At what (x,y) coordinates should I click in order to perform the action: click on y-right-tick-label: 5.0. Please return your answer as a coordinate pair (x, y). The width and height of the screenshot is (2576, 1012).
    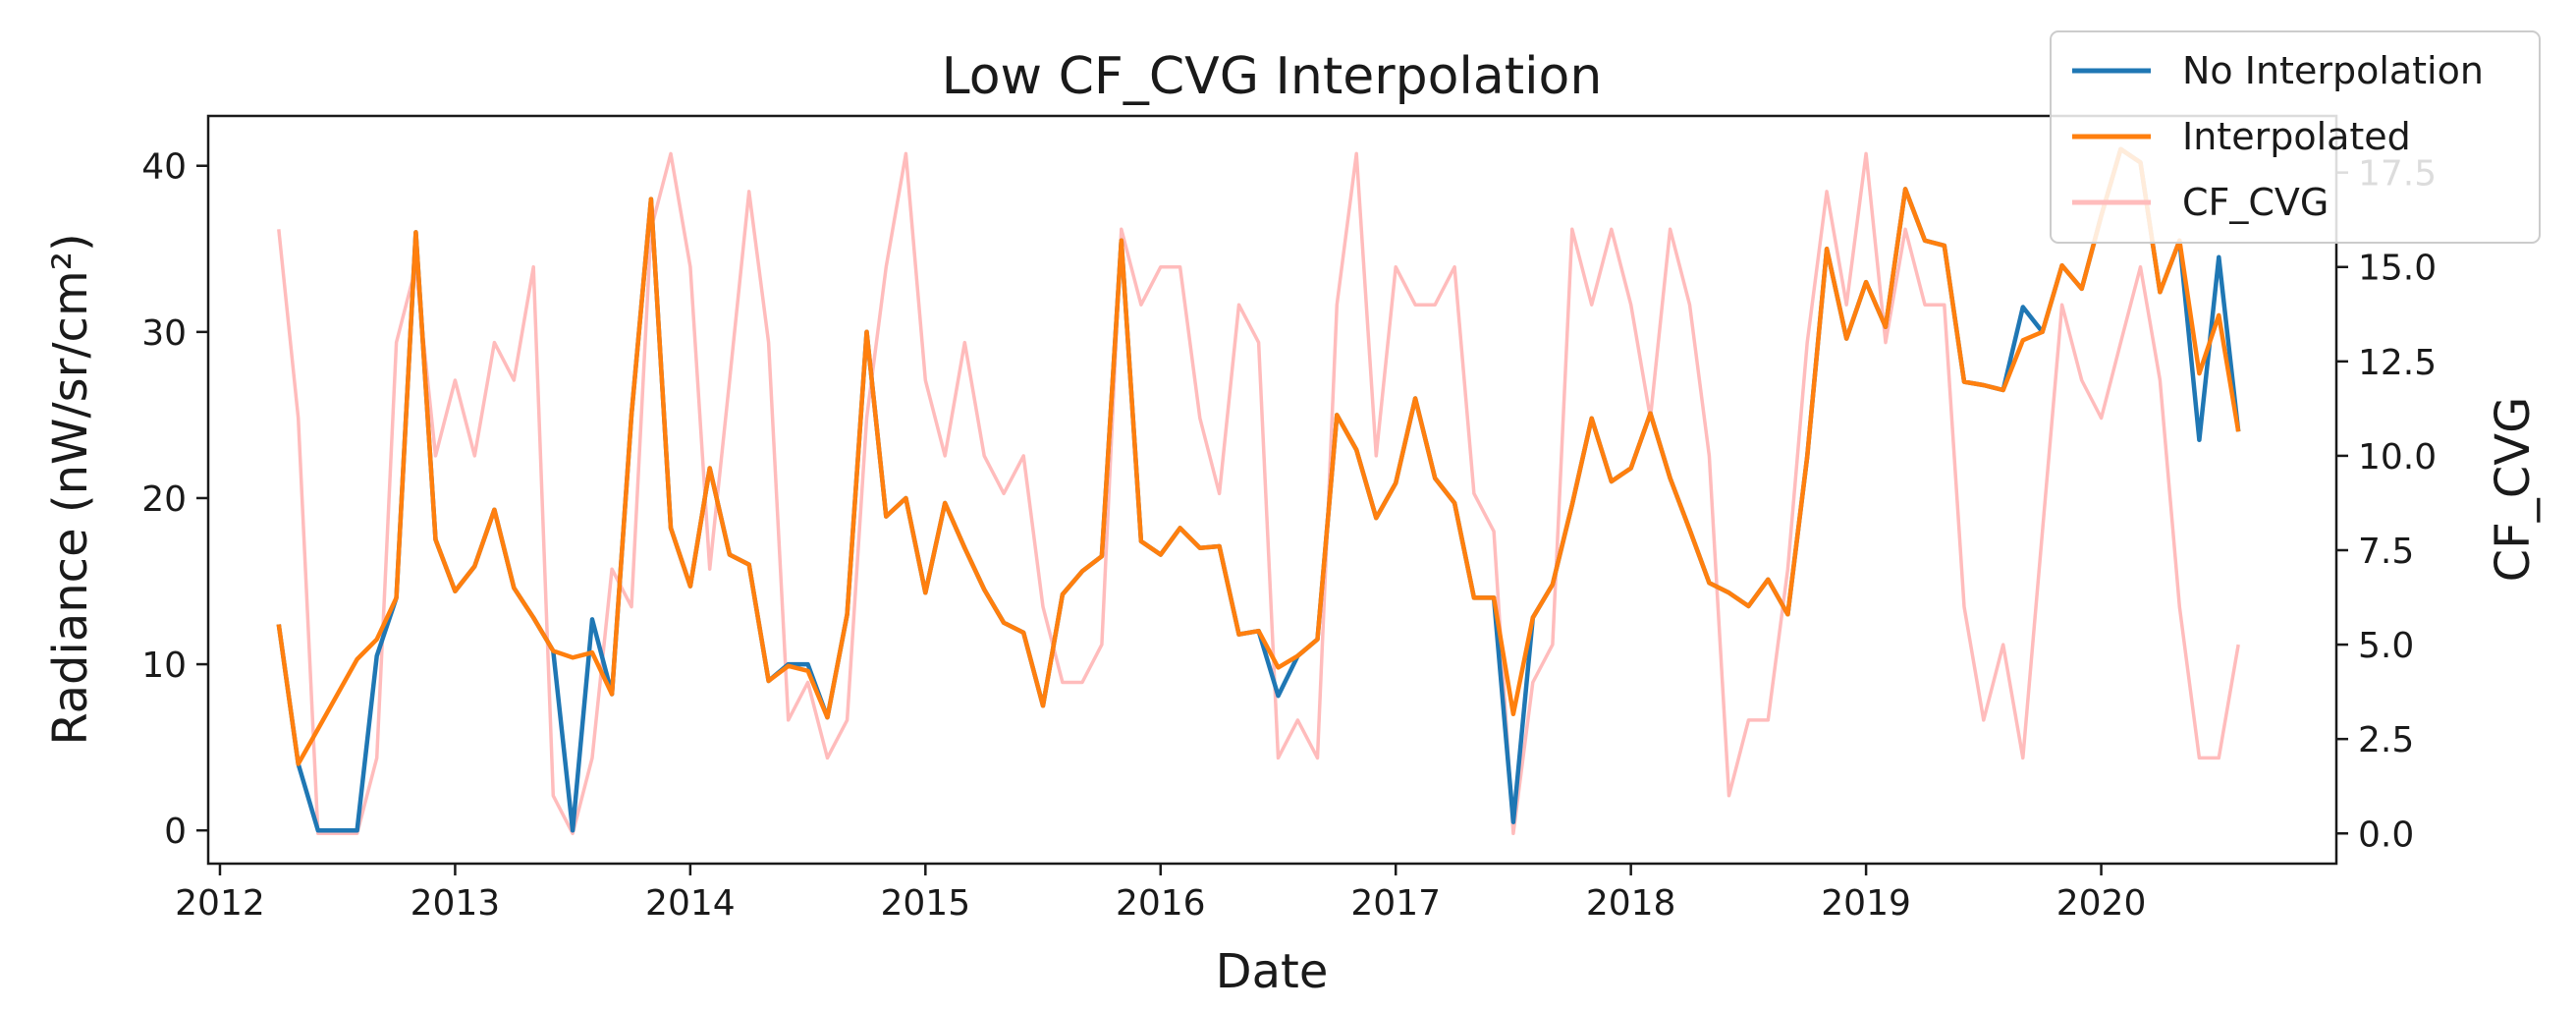
    Looking at the image, I should click on (2386, 646).